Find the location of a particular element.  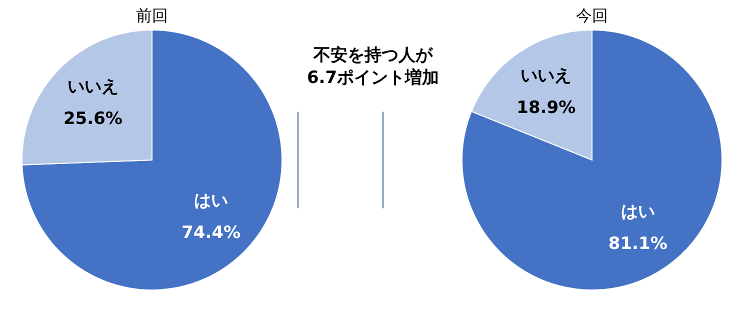

data-label: 81.1% is located at coordinates (638, 244).